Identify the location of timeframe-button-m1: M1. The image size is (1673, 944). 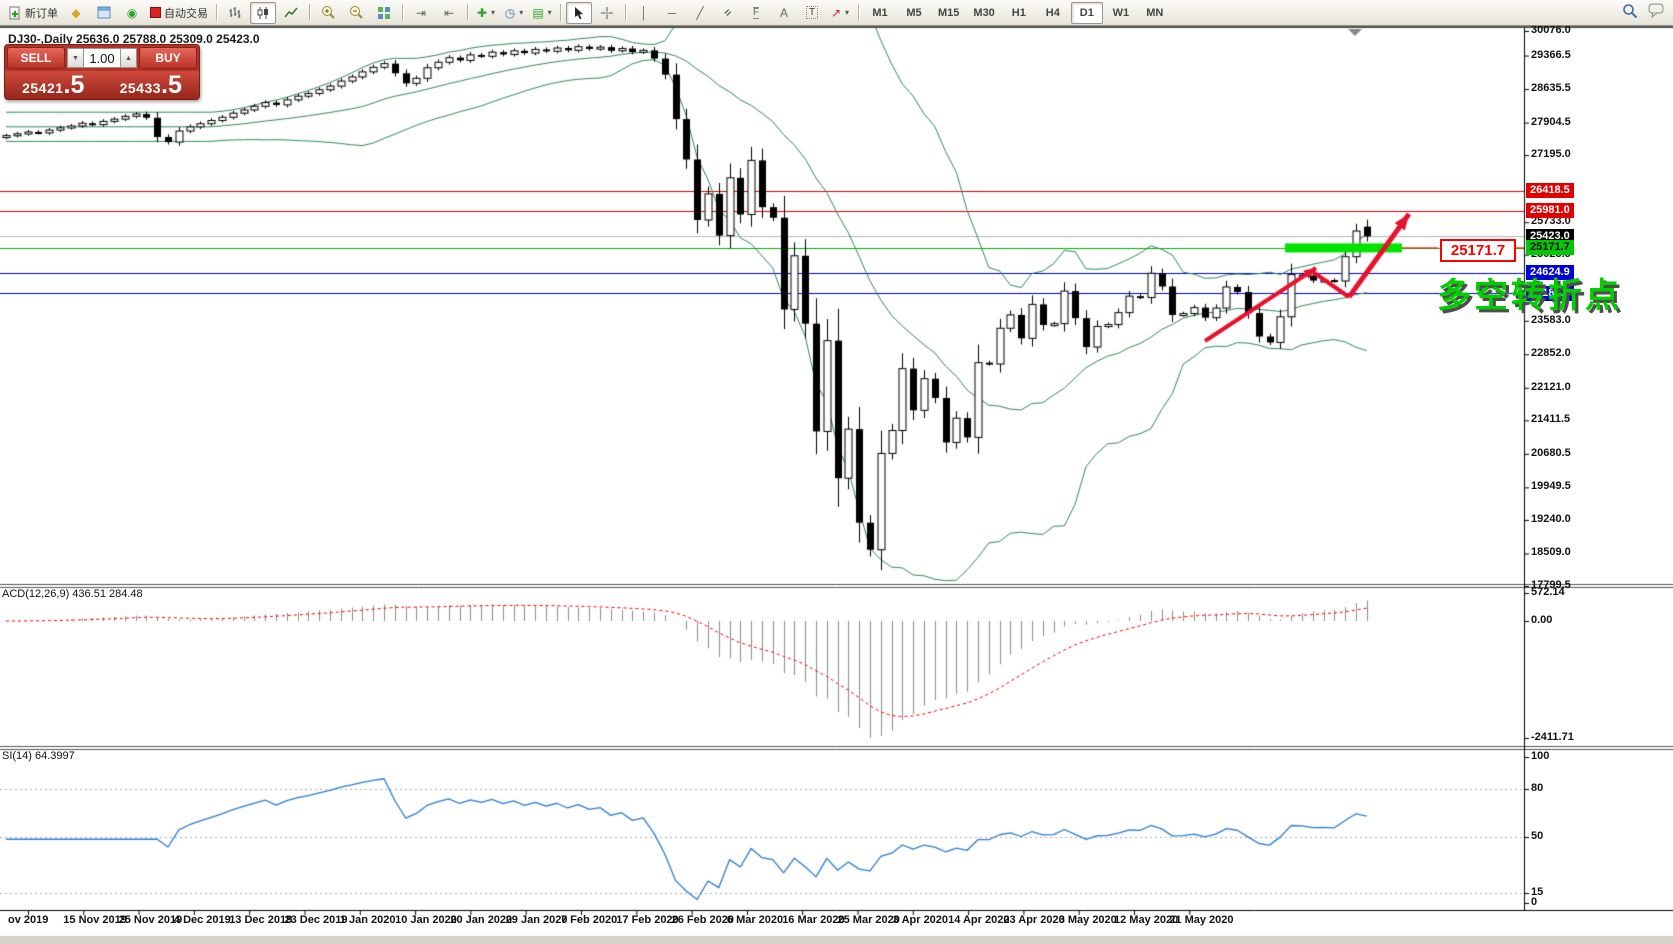
(880, 12).